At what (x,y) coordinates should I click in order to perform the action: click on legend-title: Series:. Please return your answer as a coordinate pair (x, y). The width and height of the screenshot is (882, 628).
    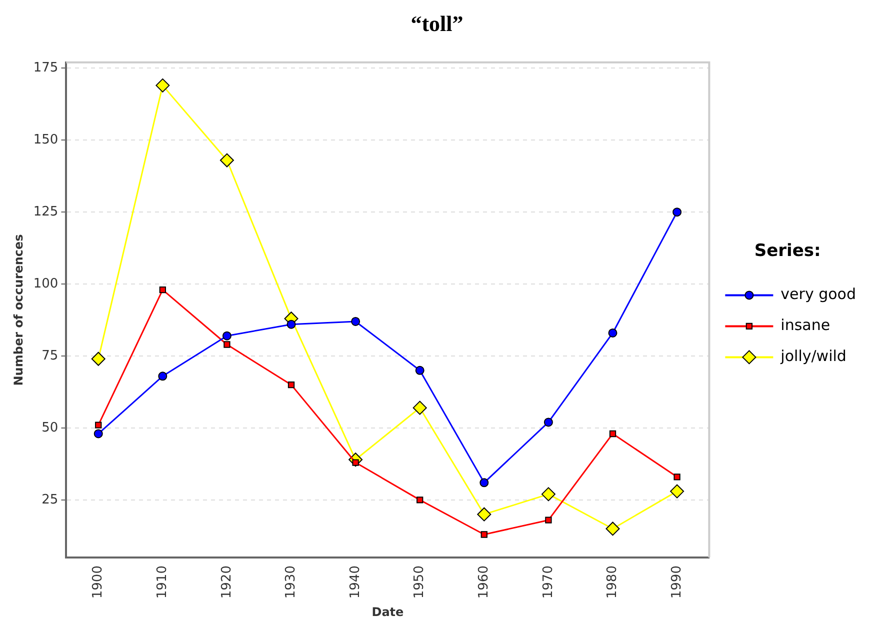
    Looking at the image, I should click on (787, 251).